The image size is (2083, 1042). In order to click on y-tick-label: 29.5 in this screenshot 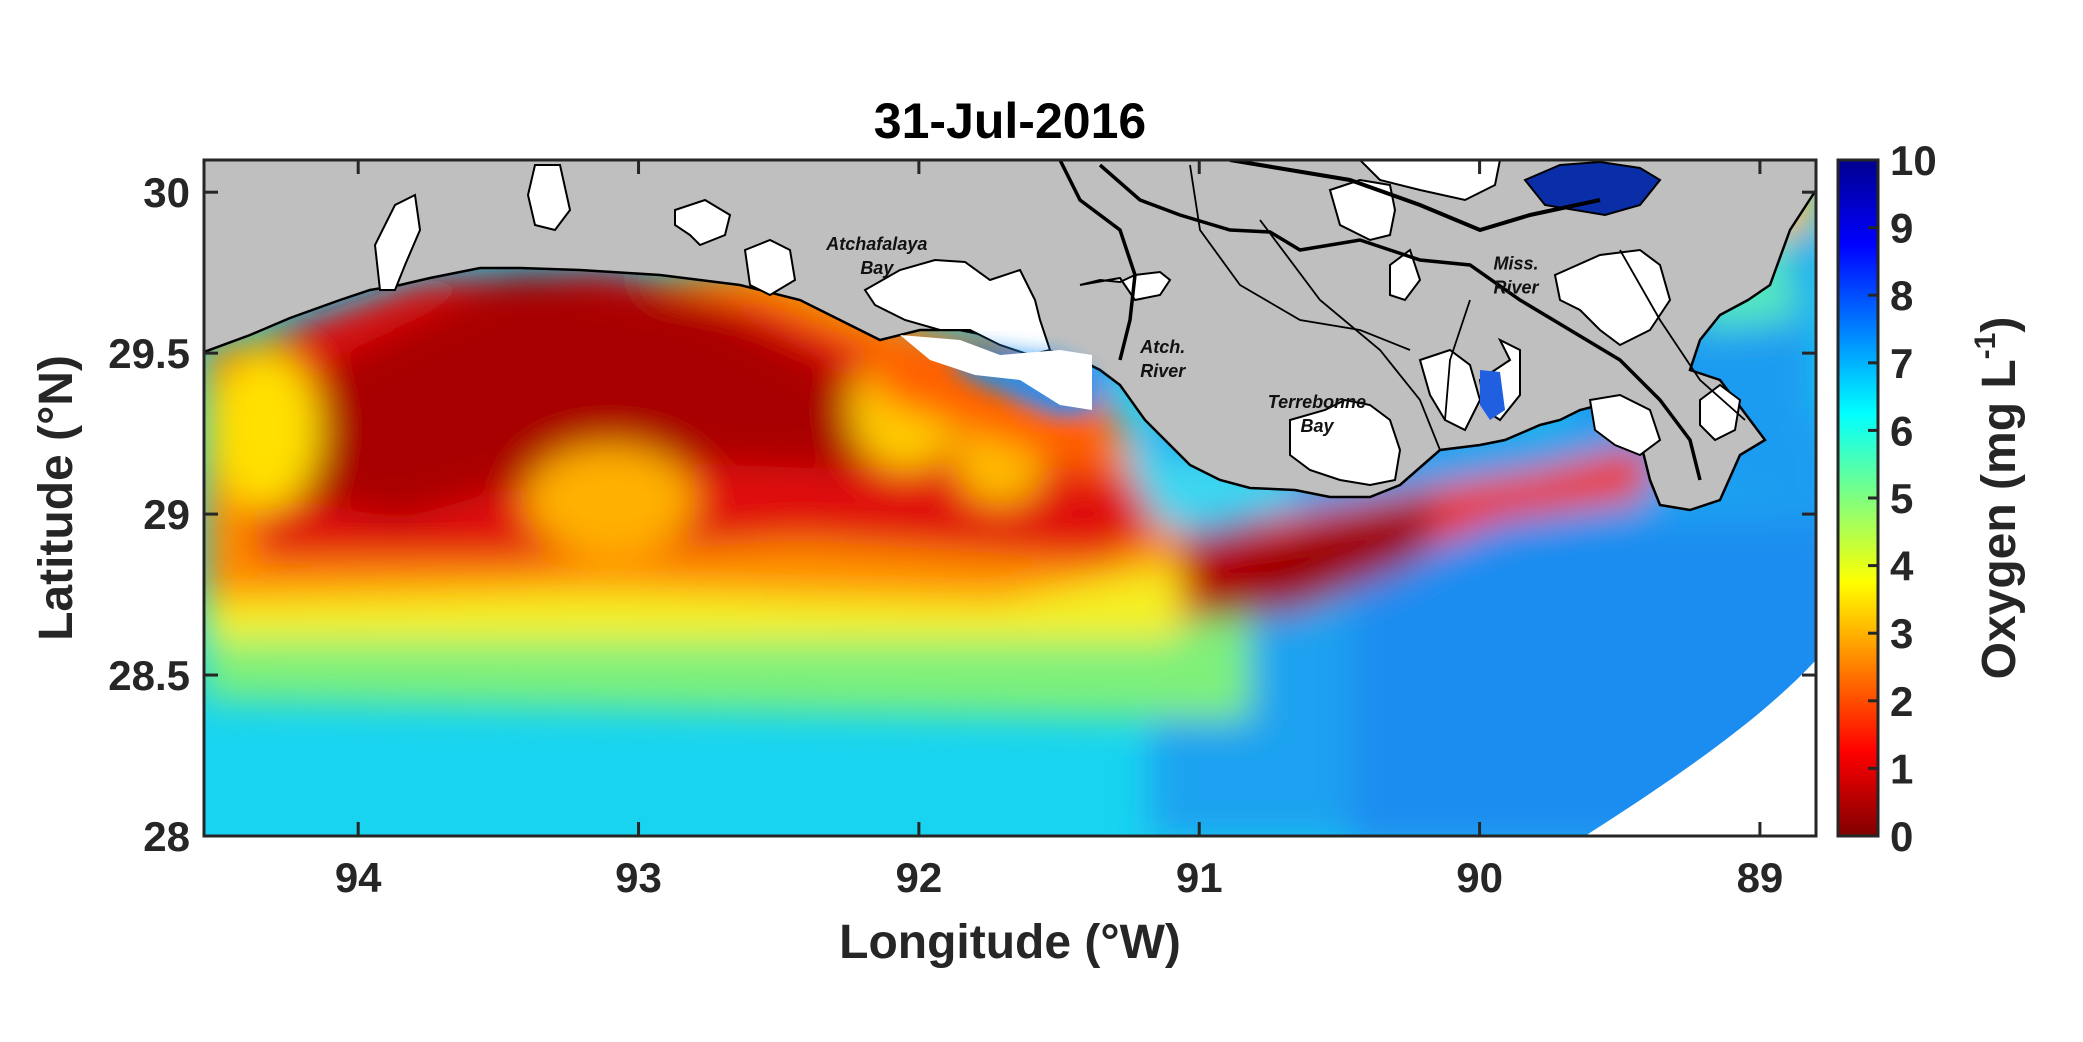, I will do `click(149, 353)`.